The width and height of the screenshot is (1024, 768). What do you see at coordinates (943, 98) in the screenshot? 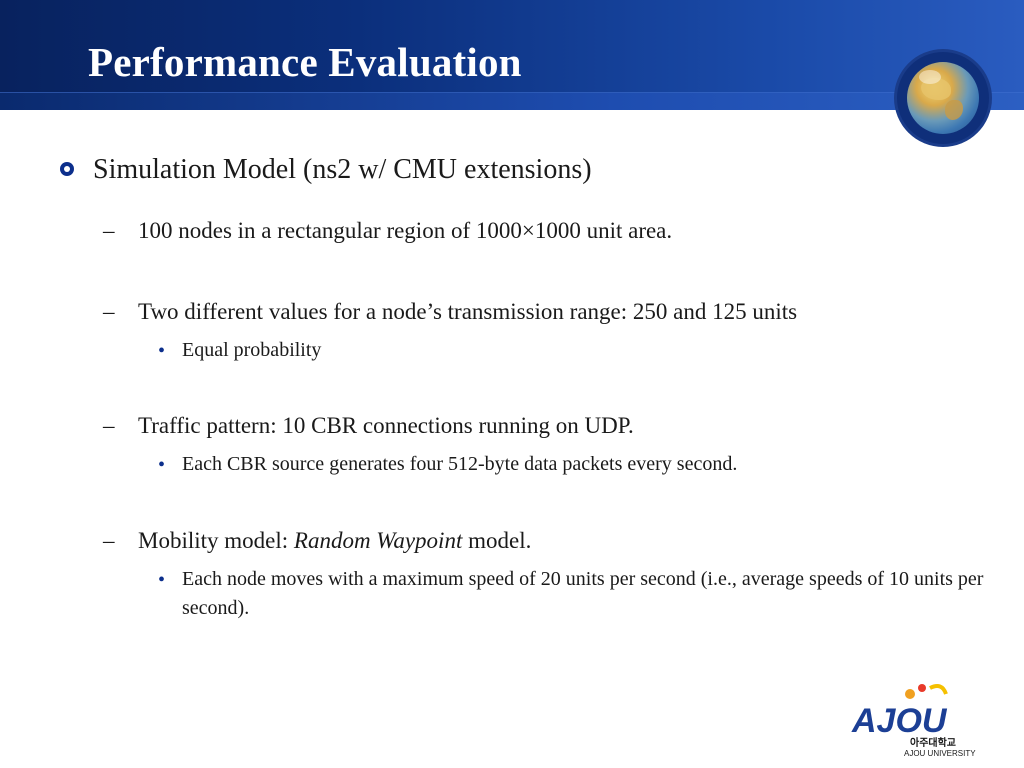
I see `globe-icon` at bounding box center [943, 98].